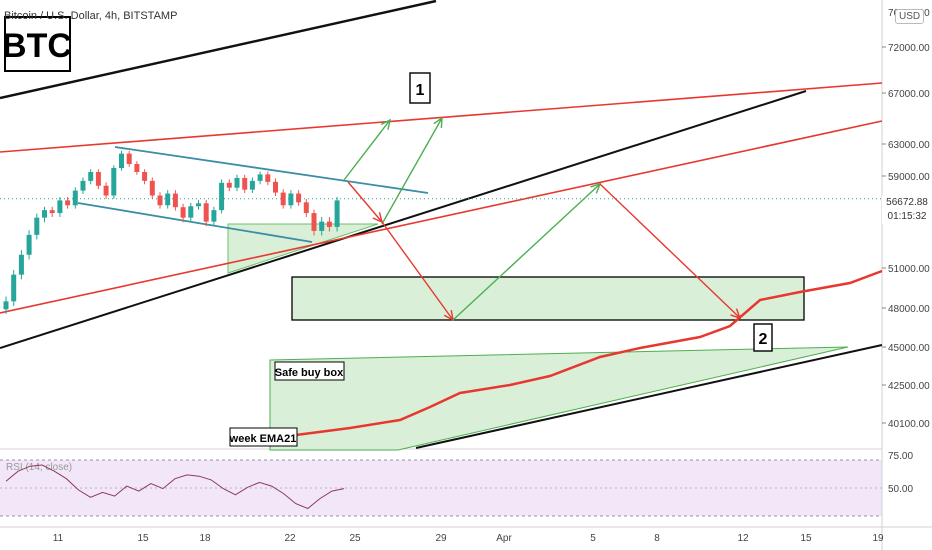  I want to click on green-arrow-up-1-head, so click(385, 124).